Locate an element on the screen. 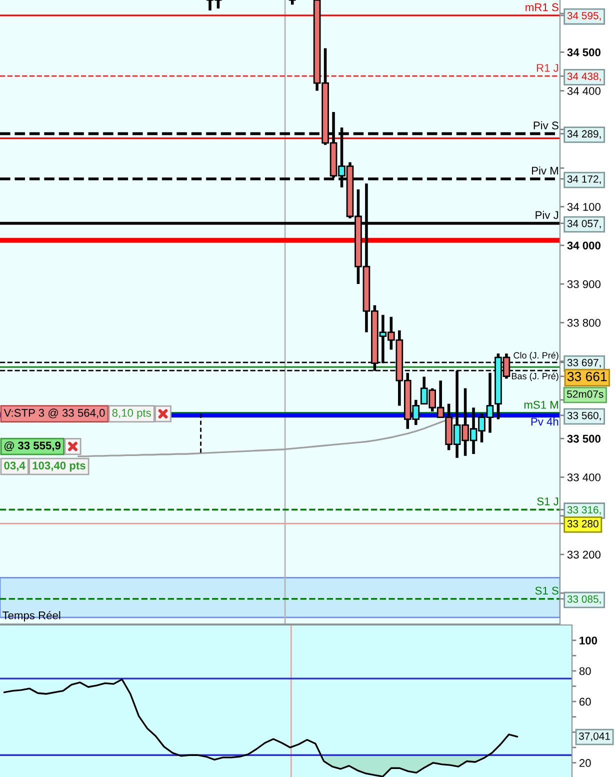 This screenshot has width=615, height=777. y-tick-label: 34 500 is located at coordinates (583, 52).